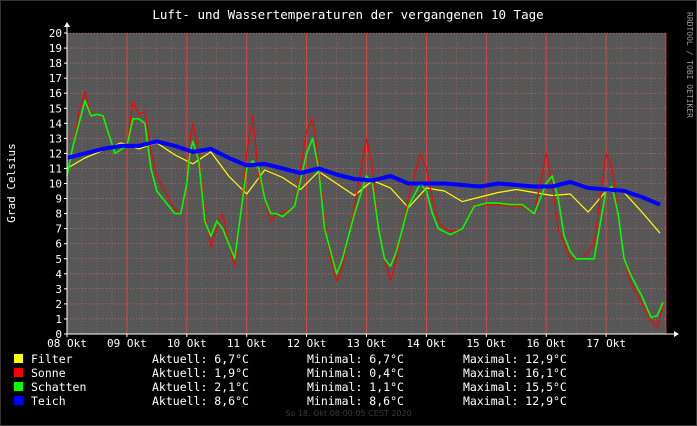 The height and width of the screenshot is (426, 697). What do you see at coordinates (55, 48) in the screenshot?
I see `y-tick-label: 19` at bounding box center [55, 48].